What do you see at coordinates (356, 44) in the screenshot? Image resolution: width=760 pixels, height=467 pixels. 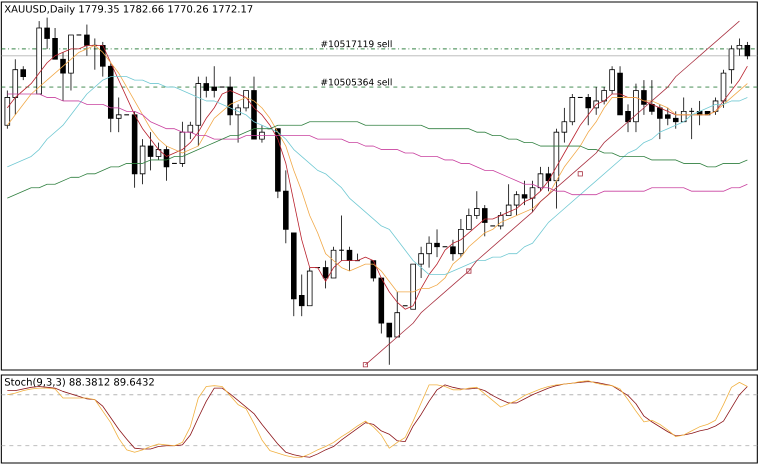 I see `ref-line-label: #10517119 sell` at bounding box center [356, 44].